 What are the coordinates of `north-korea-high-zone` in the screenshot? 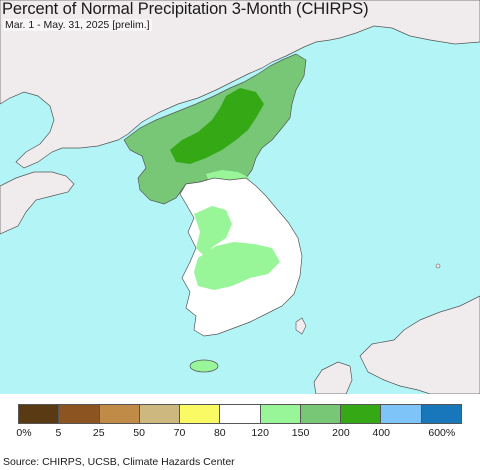 It's located at (217, 126).